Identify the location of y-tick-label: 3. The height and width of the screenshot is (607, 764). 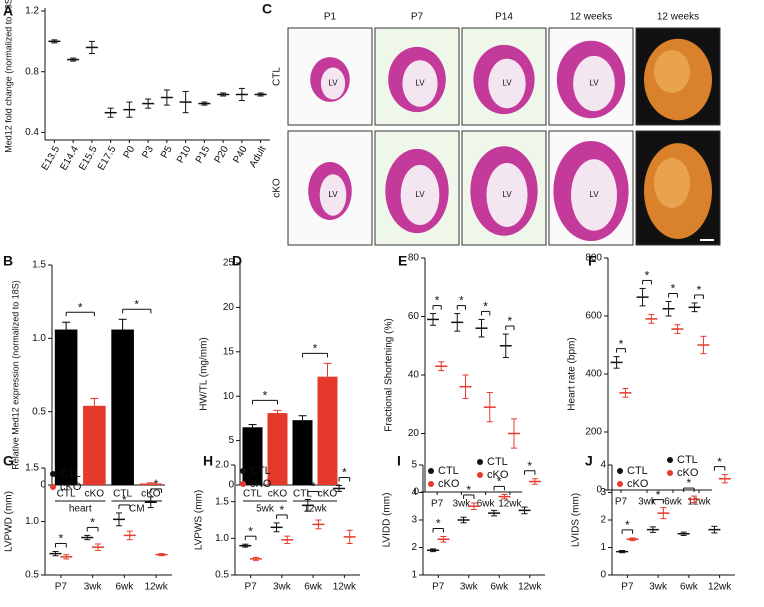
(603, 492).